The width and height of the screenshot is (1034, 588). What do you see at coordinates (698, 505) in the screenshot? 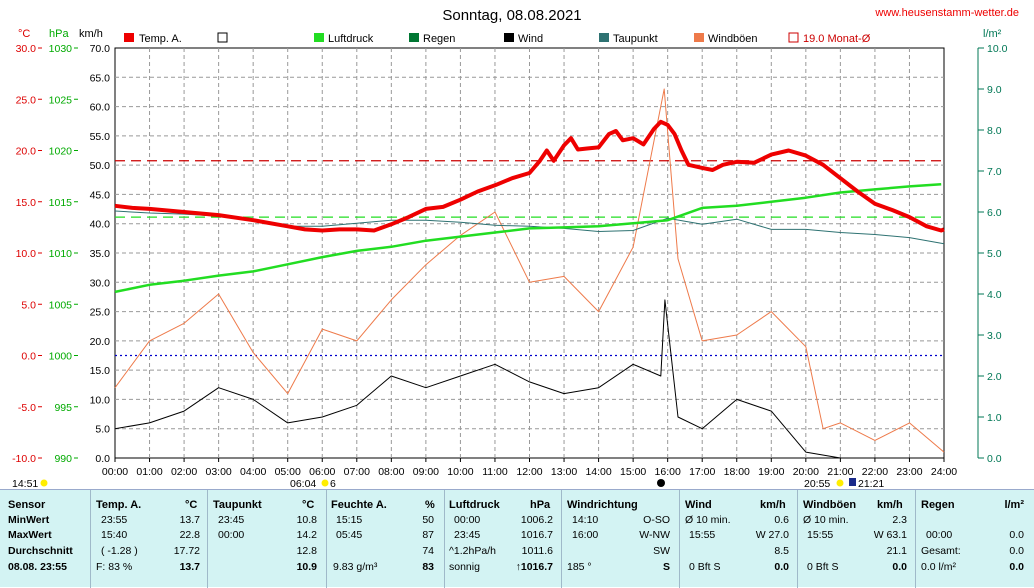
I see `wind-header: Wind` at bounding box center [698, 505].